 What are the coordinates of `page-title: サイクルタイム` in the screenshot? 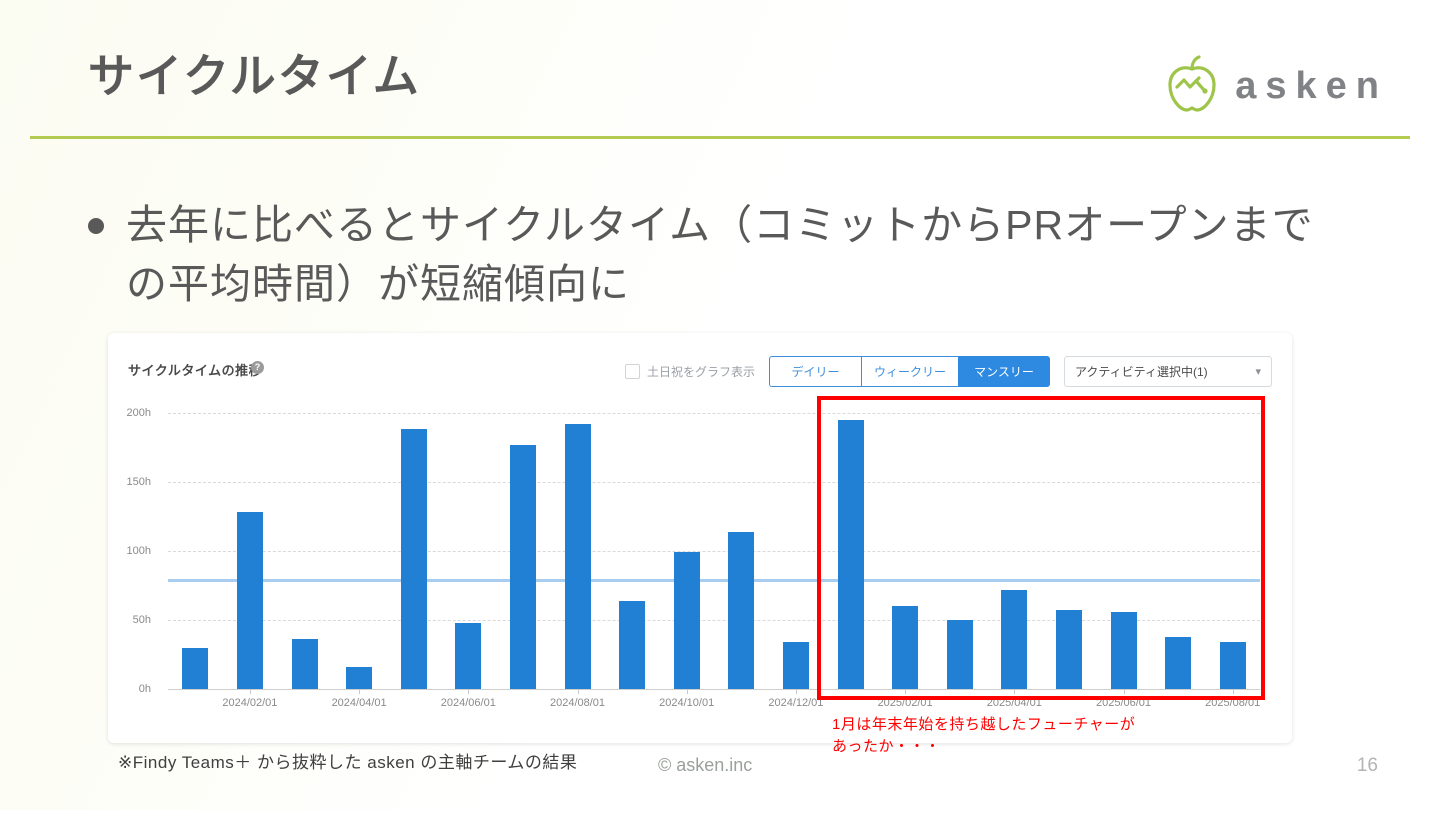 It's located at (254, 76).